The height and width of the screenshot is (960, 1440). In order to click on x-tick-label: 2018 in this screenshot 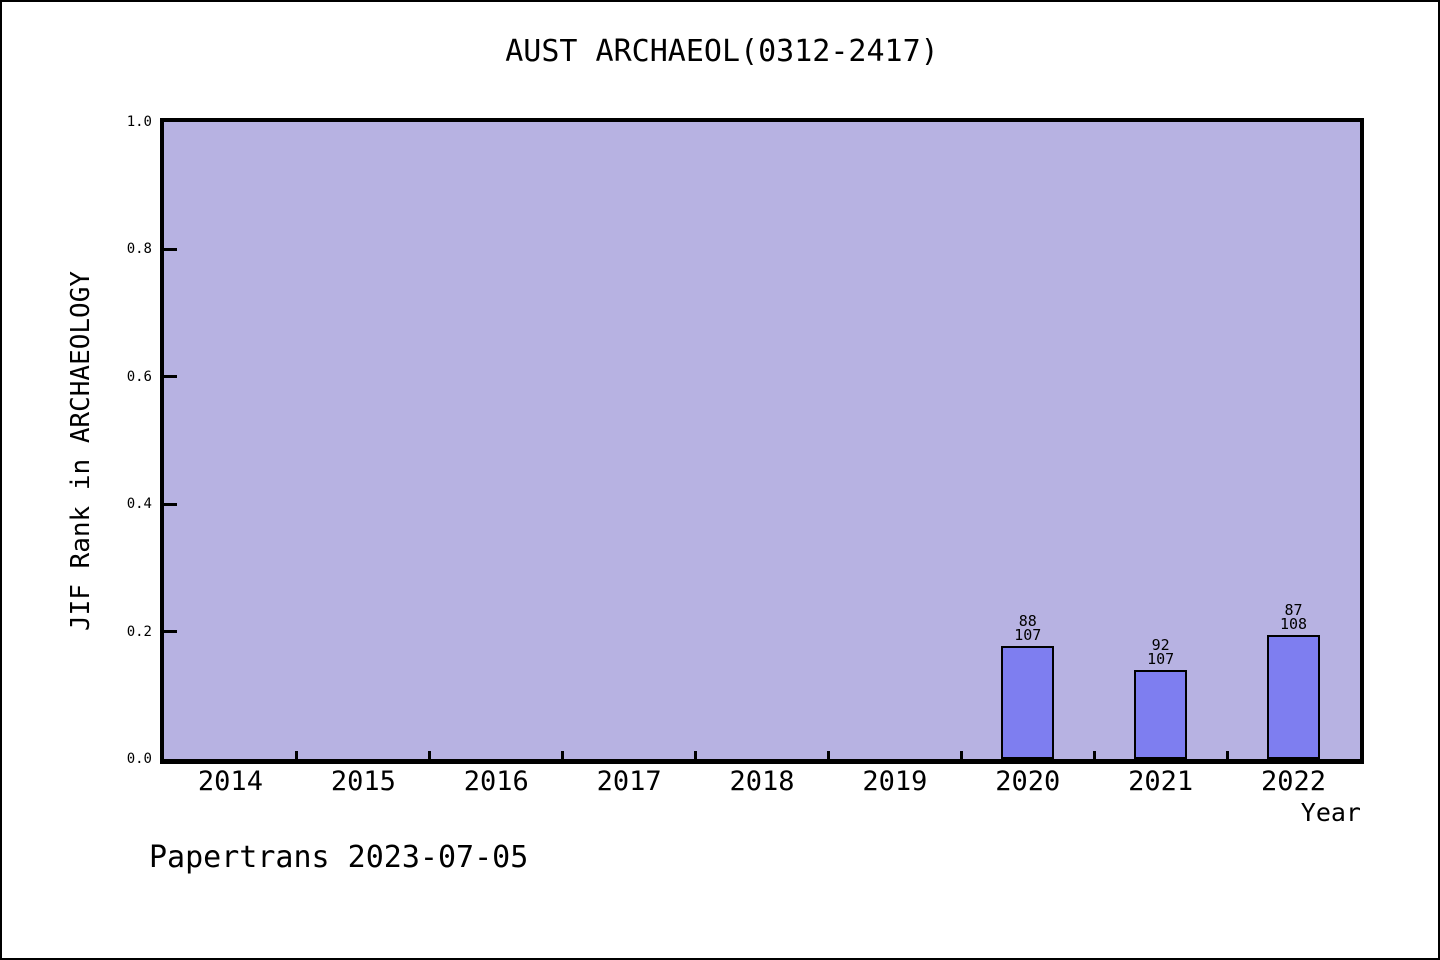, I will do `click(762, 781)`.